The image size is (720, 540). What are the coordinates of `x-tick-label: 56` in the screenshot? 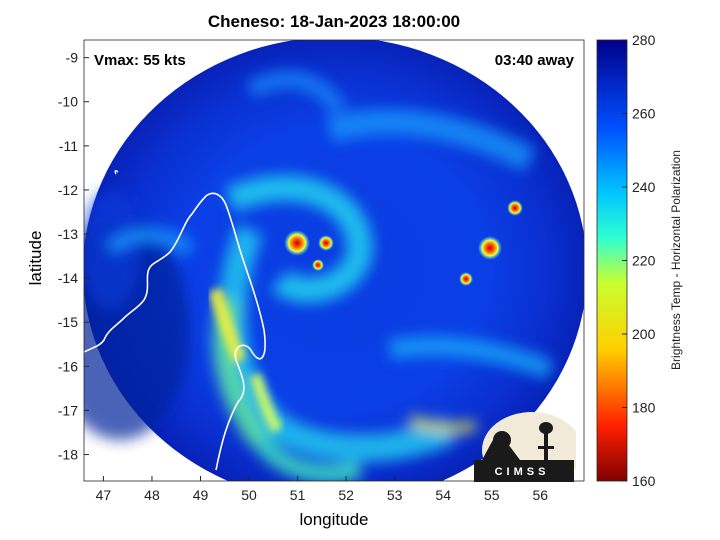 It's located at (541, 495).